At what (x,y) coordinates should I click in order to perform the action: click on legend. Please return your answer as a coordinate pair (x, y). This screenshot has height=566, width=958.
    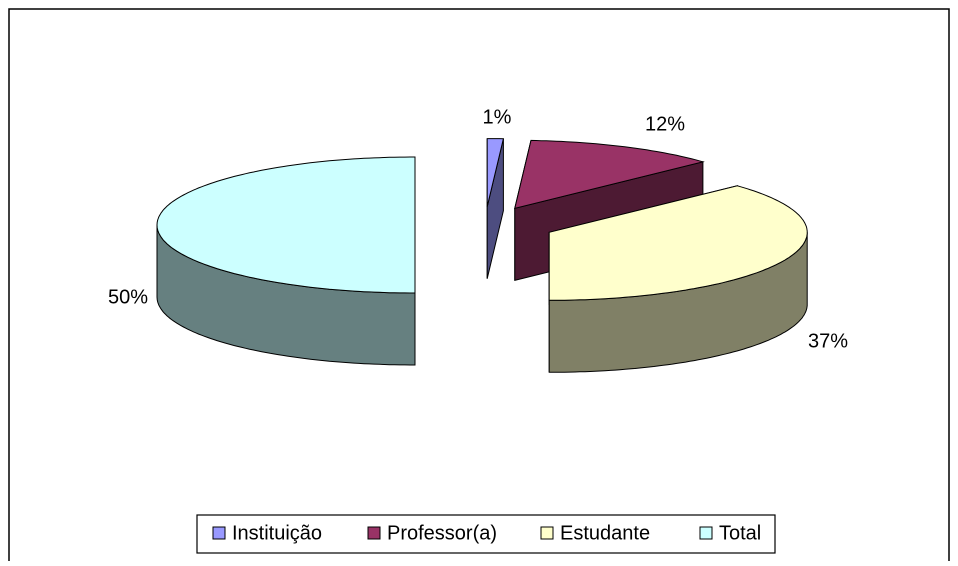
    Looking at the image, I should click on (486, 534).